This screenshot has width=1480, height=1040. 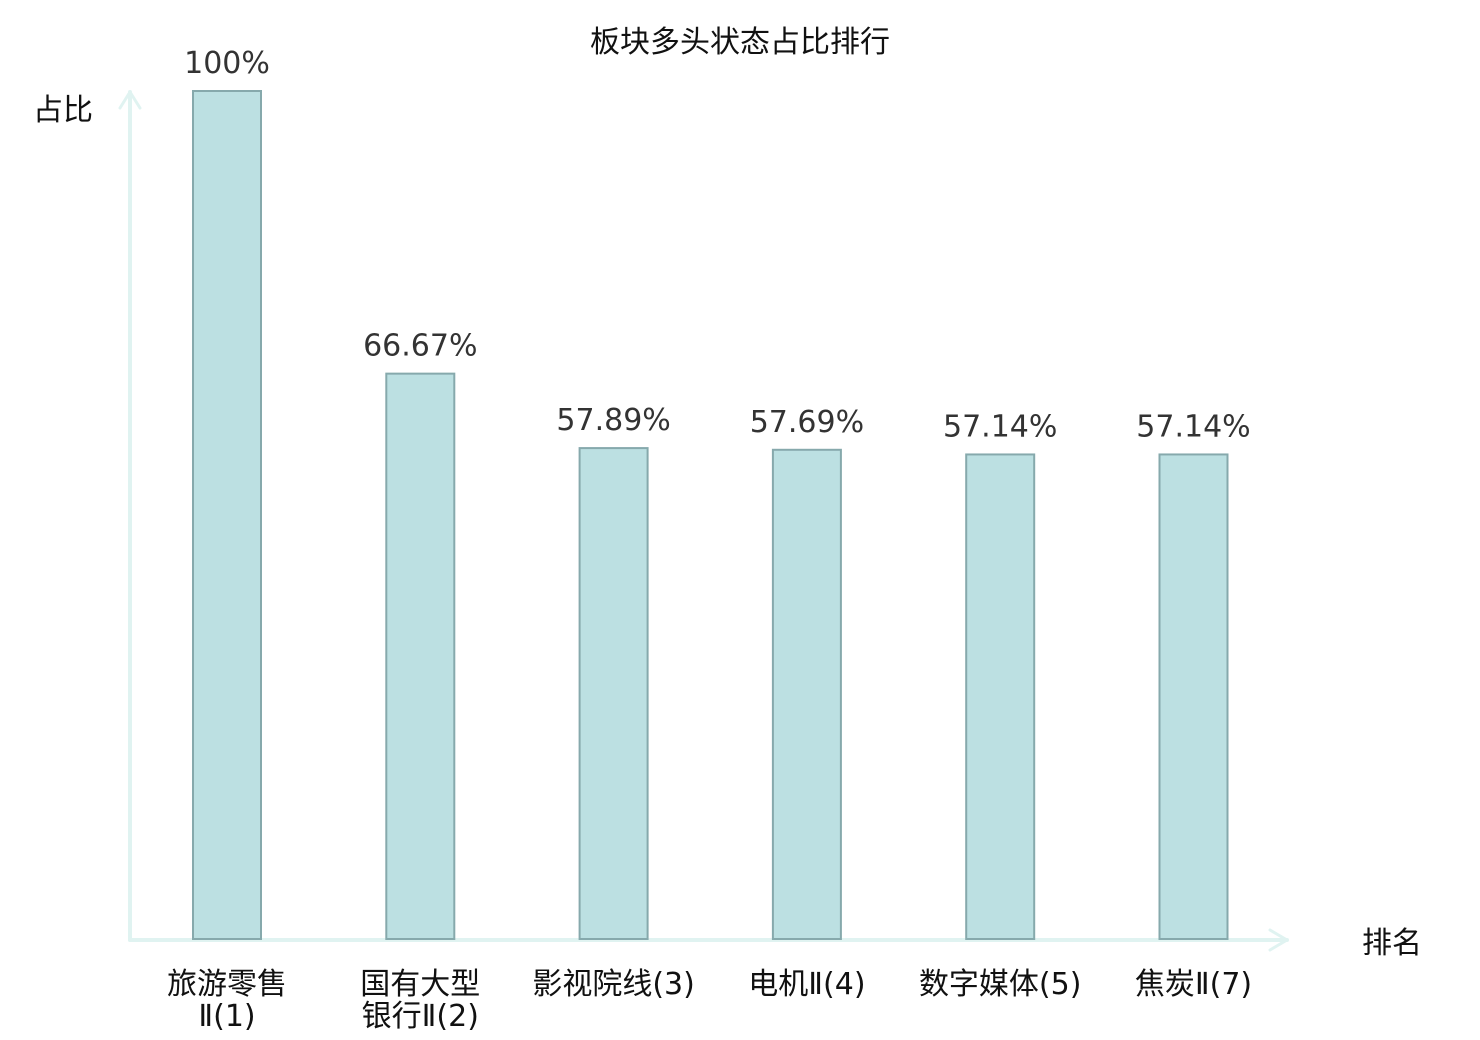 I want to click on bar-value-label: 100%, so click(x=227, y=63).